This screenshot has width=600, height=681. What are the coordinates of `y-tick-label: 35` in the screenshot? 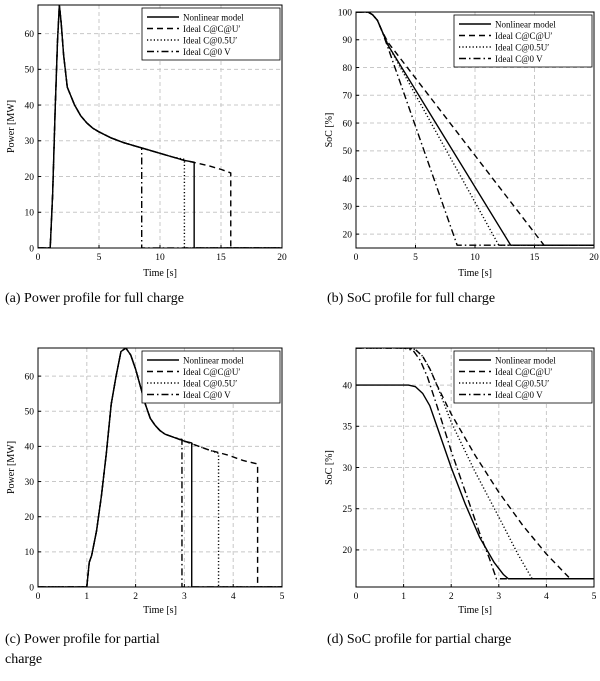 It's located at (348, 428).